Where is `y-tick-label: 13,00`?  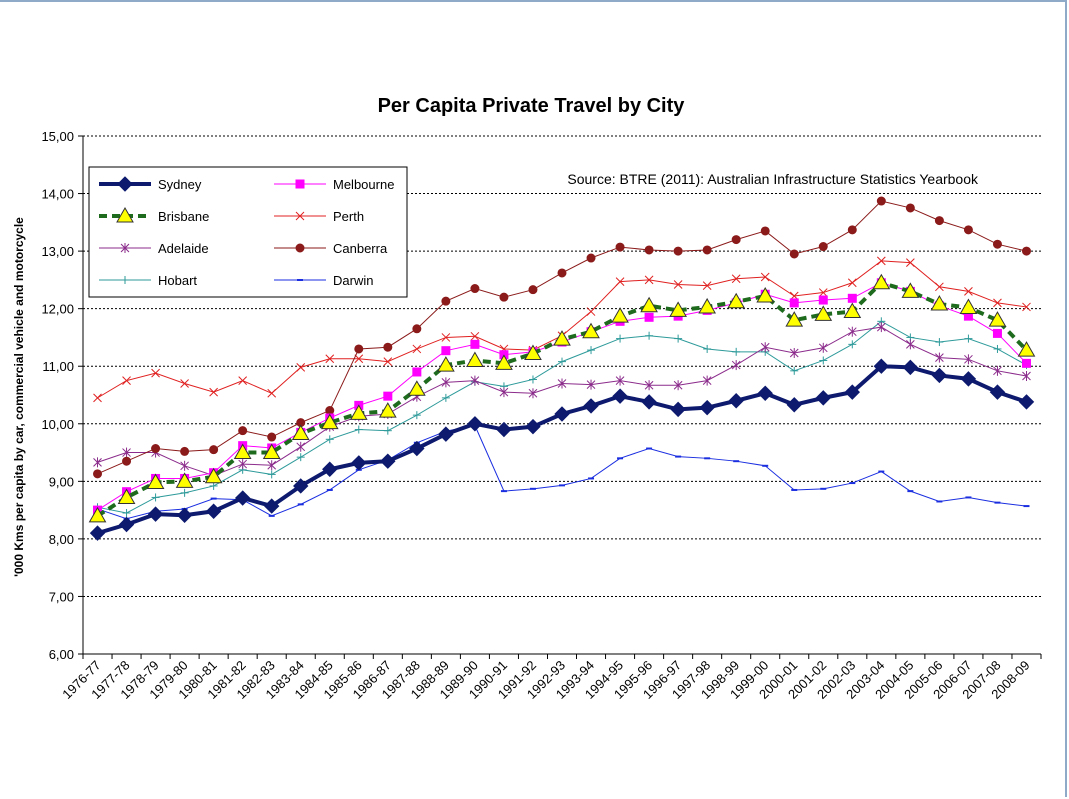
y-tick-label: 13,00 is located at coordinates (57, 251).